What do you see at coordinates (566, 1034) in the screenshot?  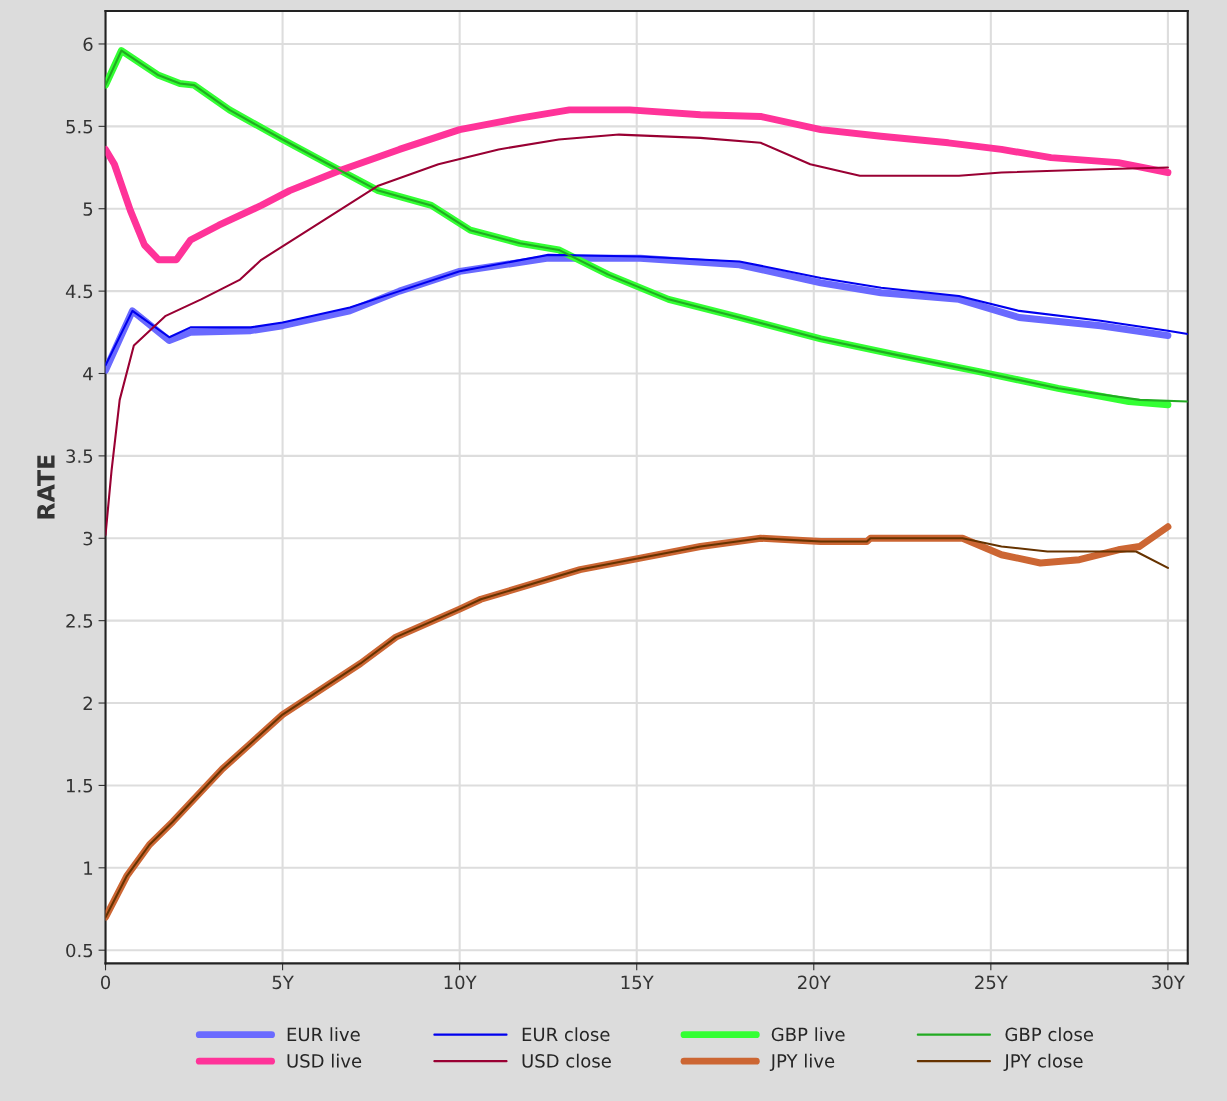 I see `legend-label: EUR close` at bounding box center [566, 1034].